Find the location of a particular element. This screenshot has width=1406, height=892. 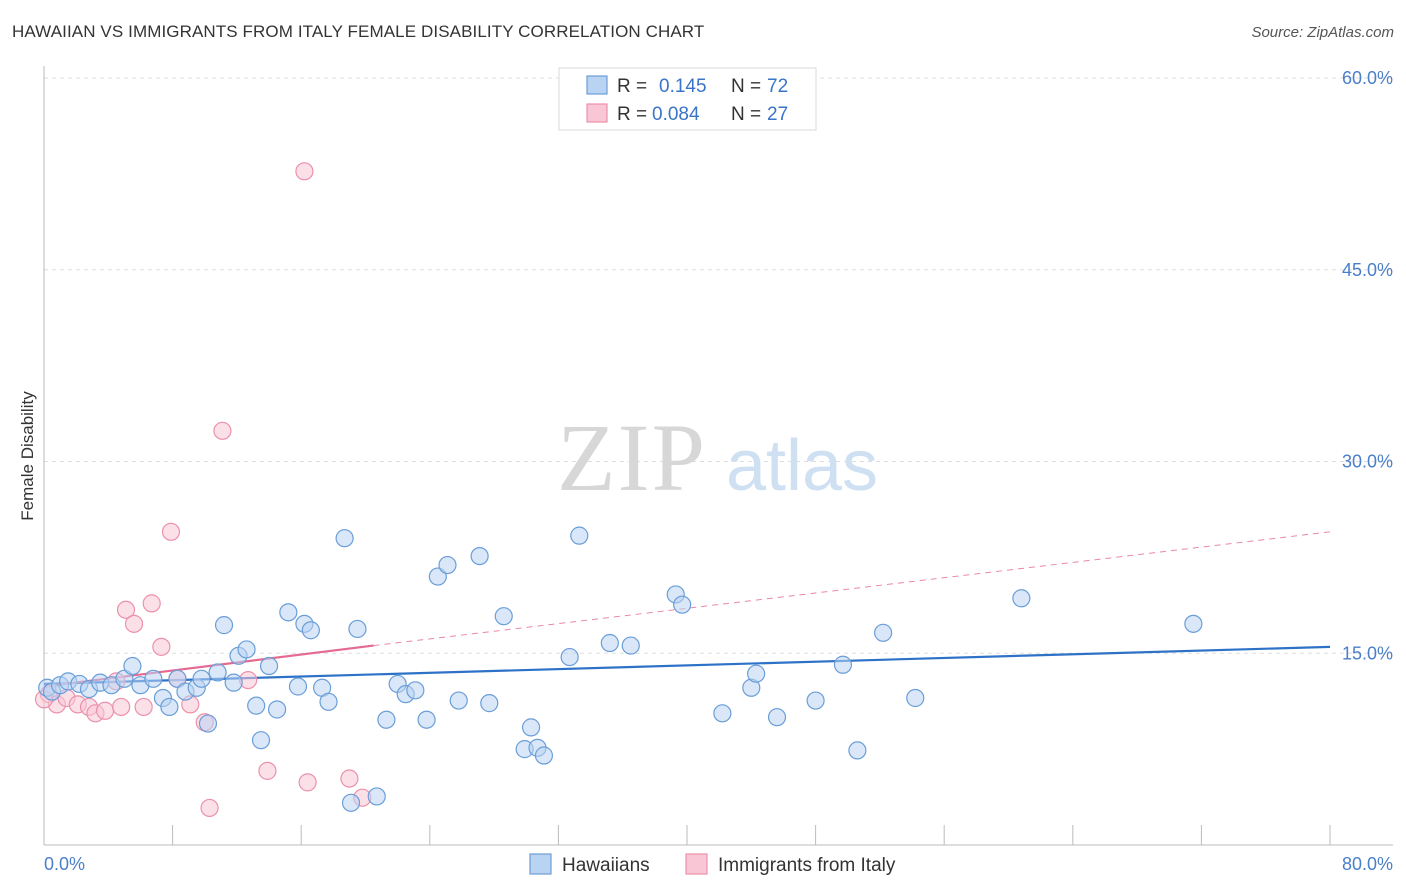

legend-n-label-italy: N = is located at coordinates (746, 114).